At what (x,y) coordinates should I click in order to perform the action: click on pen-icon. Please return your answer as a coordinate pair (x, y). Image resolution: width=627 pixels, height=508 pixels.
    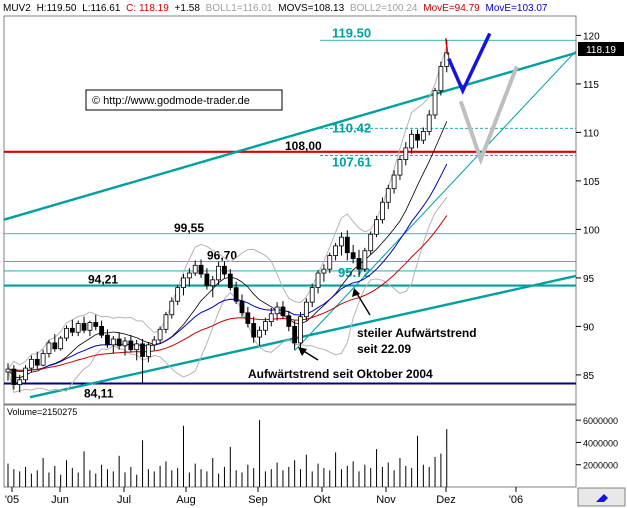
    Looking at the image, I should click on (602, 498).